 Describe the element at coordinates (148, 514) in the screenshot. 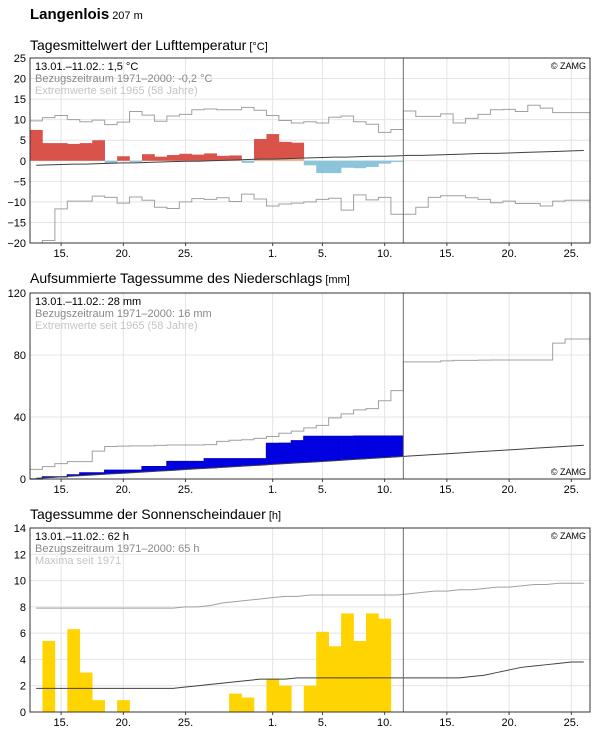

I see `sunshine-title-text: Tagessumme der Sonnenscheindauer` at that location.